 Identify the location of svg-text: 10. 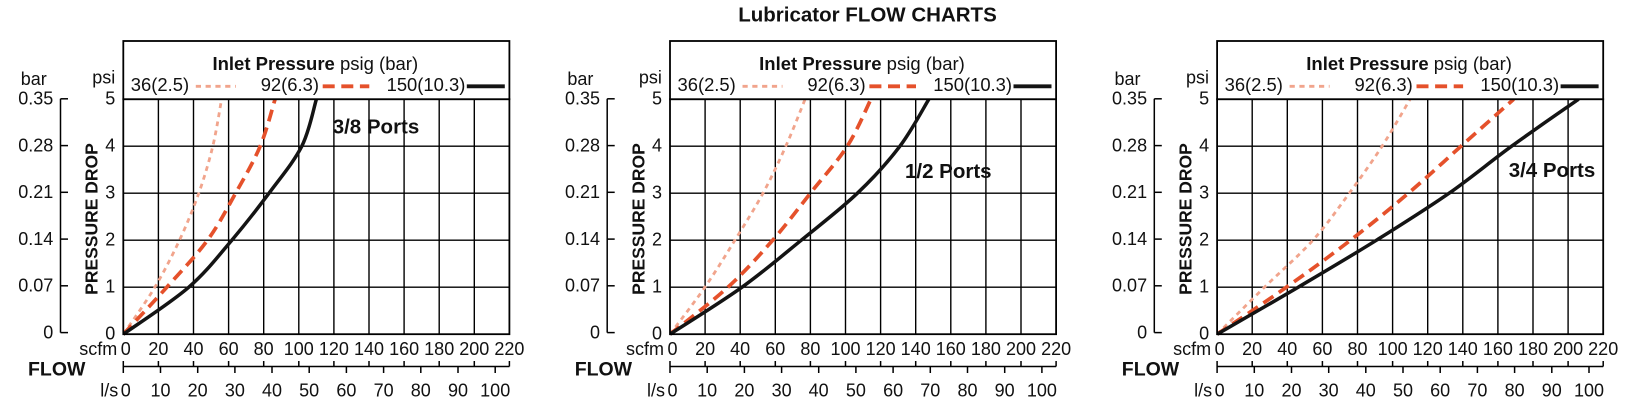
(707, 390).